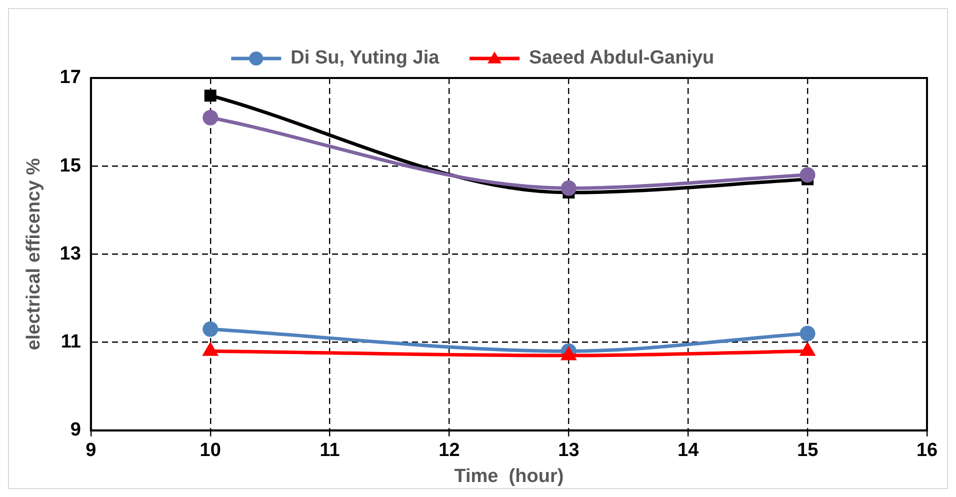 This screenshot has height=497, width=956. What do you see at coordinates (75, 430) in the screenshot?
I see `y-tick-label: 9` at bounding box center [75, 430].